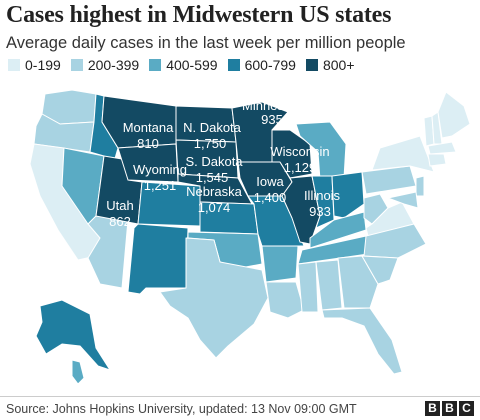  What do you see at coordinates (214, 207) in the screenshot?
I see `label-nebraska-value: 1,074` at bounding box center [214, 207].